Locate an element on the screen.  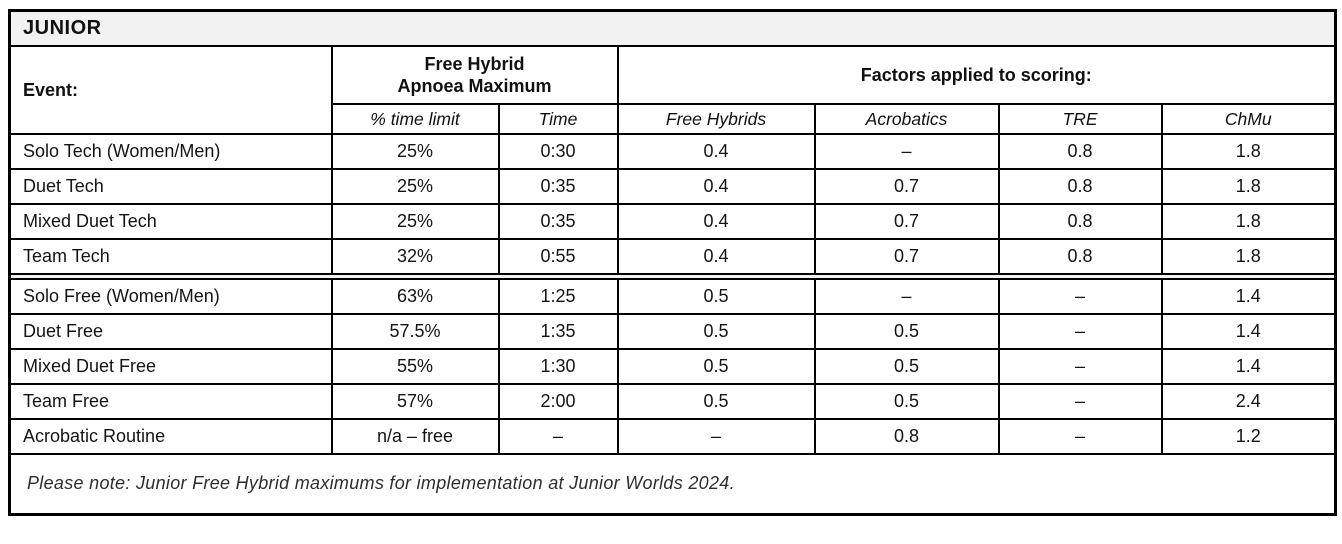
time-cell: 0:30 is located at coordinates (558, 151).